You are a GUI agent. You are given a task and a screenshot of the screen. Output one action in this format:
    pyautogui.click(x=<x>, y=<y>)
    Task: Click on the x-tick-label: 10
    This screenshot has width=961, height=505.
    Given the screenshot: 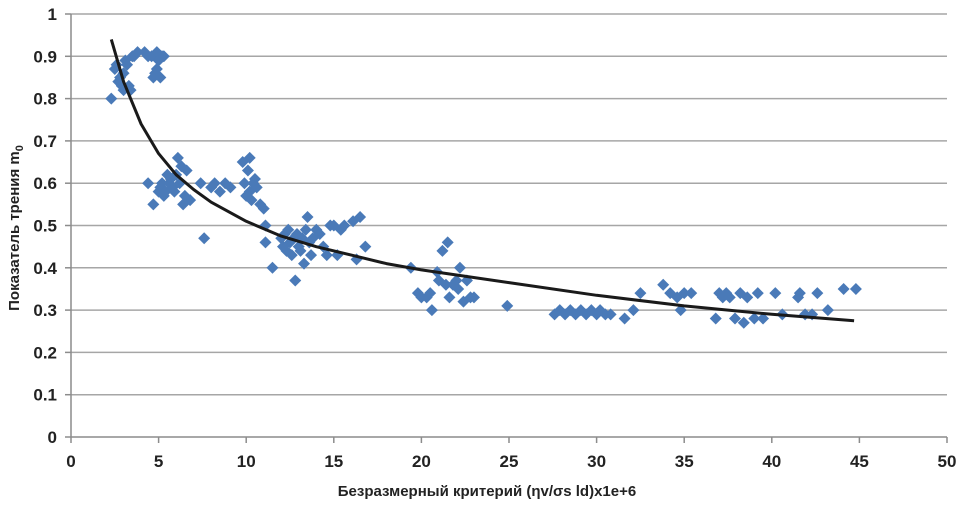 What is the action you would take?
    pyautogui.click(x=246, y=461)
    